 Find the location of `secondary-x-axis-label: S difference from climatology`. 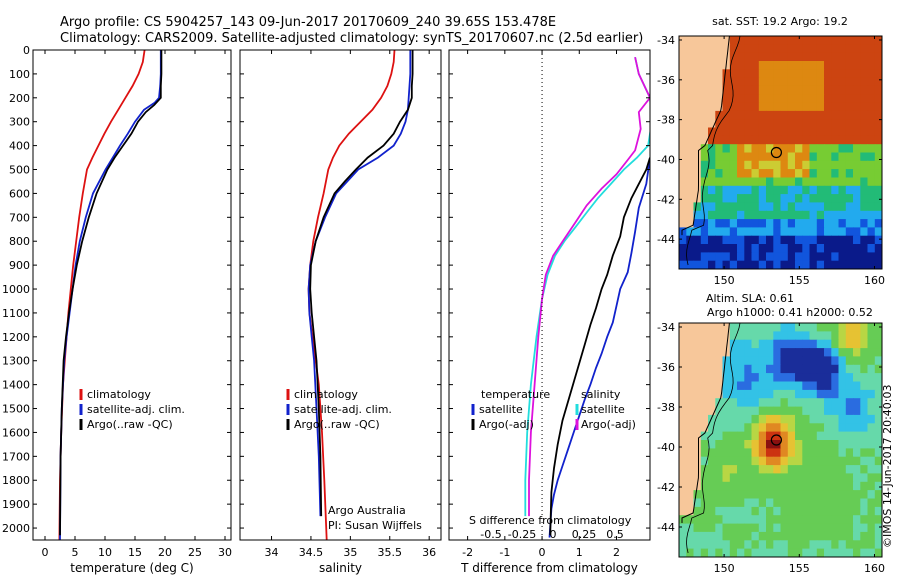

secondary-x-axis-label: S difference from climatology is located at coordinates (550, 520).